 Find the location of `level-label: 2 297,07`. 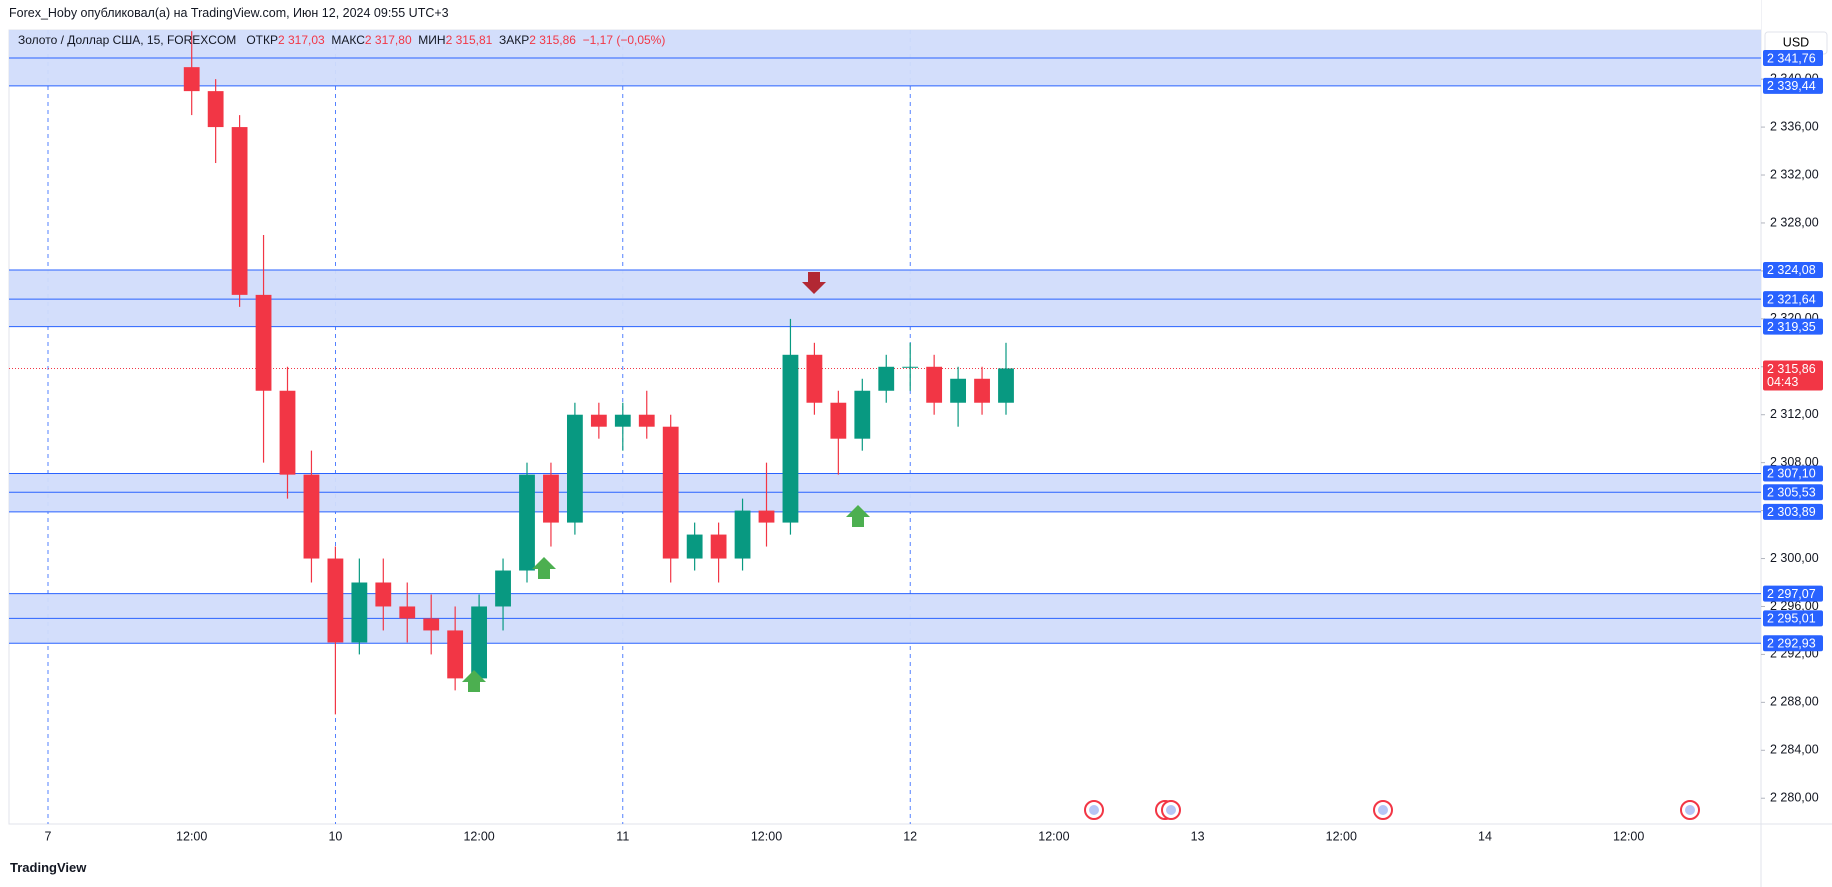

level-label: 2 297,07 is located at coordinates (1791, 594).